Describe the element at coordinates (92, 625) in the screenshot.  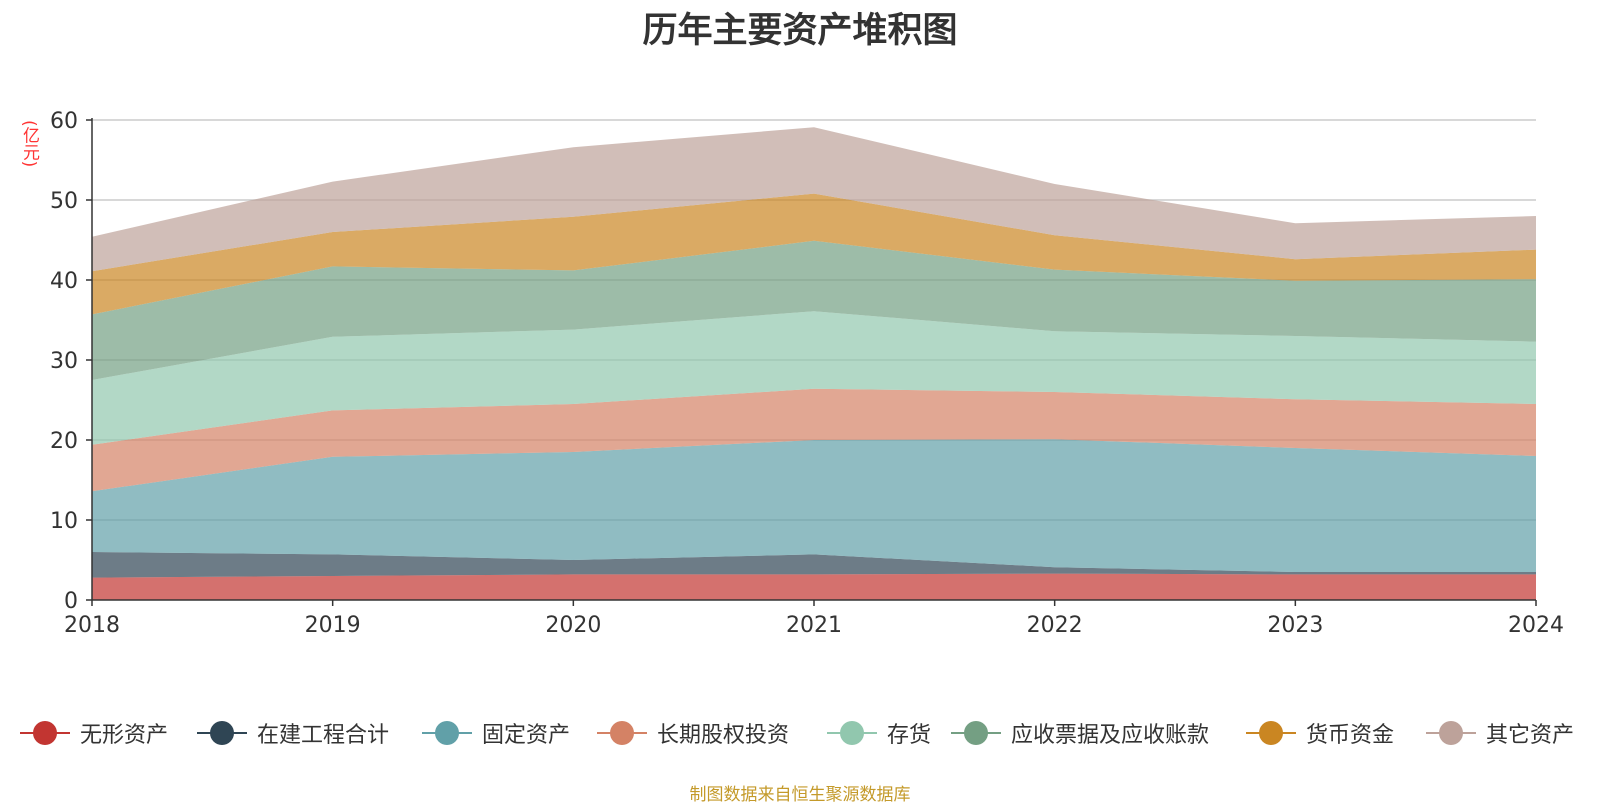
I see `x-tick-label: 2018` at that location.